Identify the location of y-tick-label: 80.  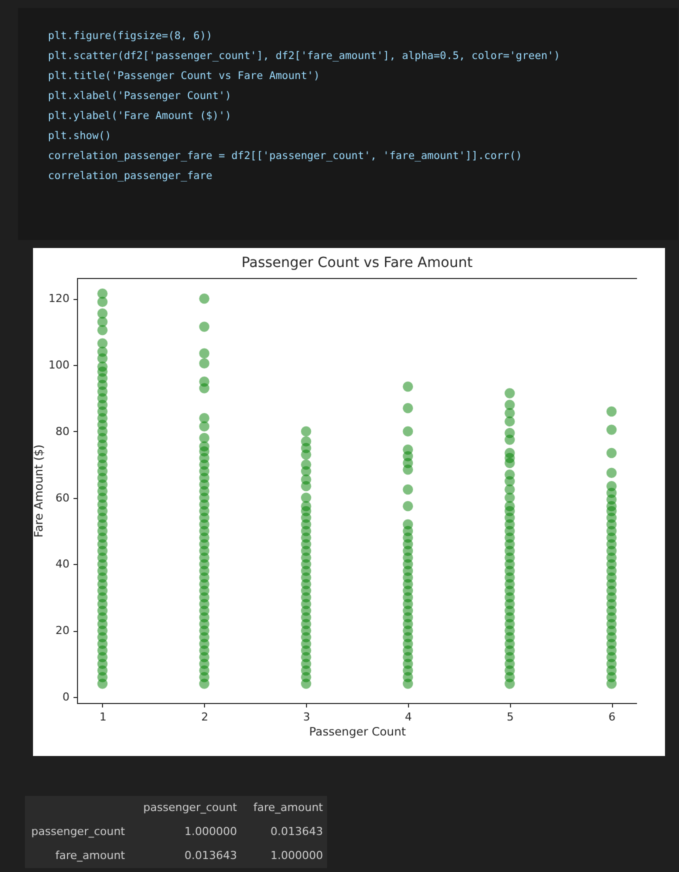
(63, 431).